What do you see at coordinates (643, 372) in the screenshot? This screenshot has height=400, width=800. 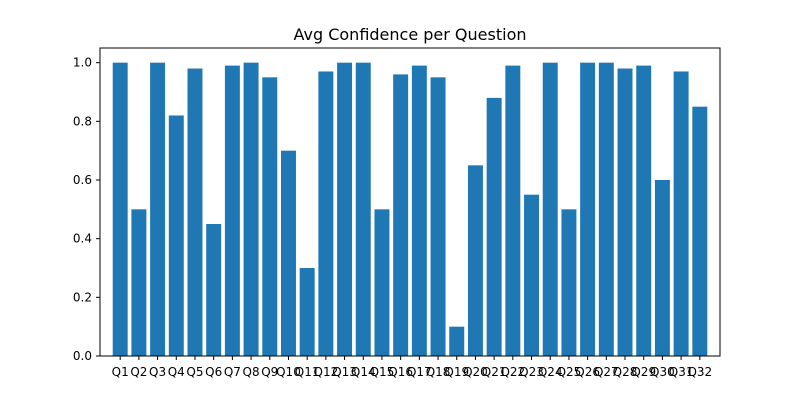 I see `x-tick-label: Q29` at bounding box center [643, 372].